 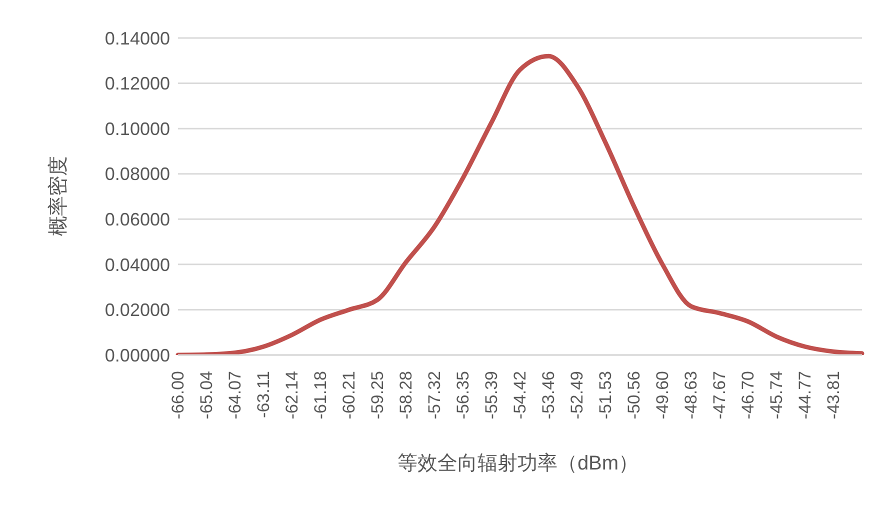 I want to click on y-tick-label: 0.02000, so click(x=137, y=310).